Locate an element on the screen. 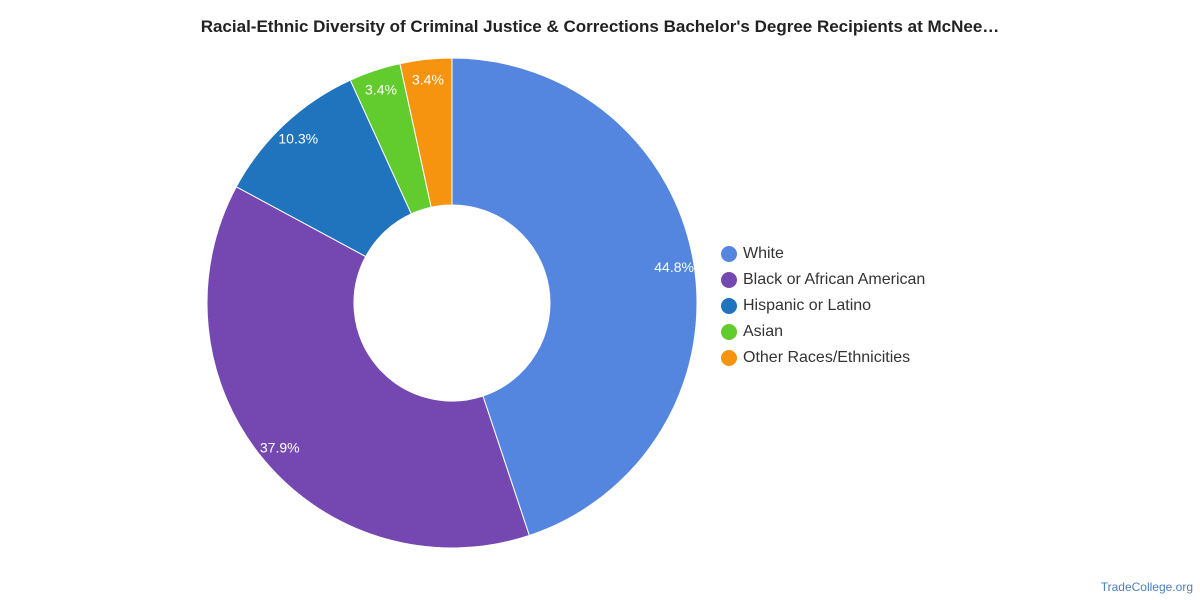 This screenshot has height=600, width=1200. legend-item-other-races-ethnicities: Other Races/Ethnicities is located at coordinates (823, 358).